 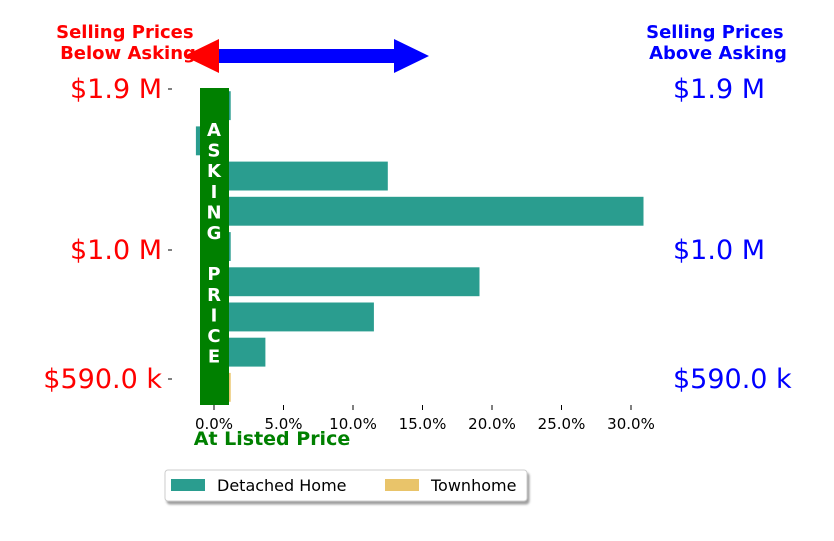 What do you see at coordinates (201, 56) in the screenshot?
I see `arrow-head-left-icon` at bounding box center [201, 56].